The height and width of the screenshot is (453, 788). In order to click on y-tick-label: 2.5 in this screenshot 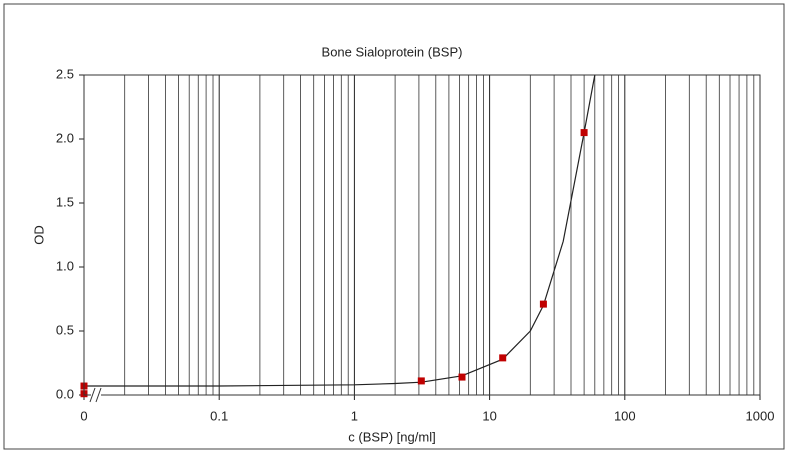, I will do `click(65, 73)`.